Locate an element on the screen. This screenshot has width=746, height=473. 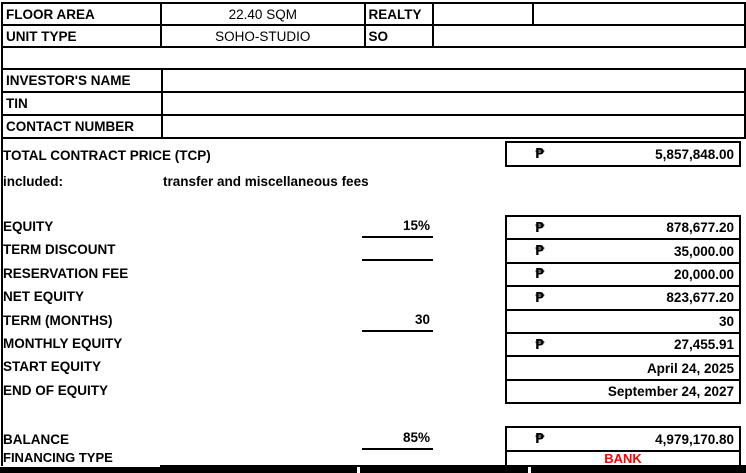
start-equity-date: April 24, 2025 is located at coordinates (690, 368).